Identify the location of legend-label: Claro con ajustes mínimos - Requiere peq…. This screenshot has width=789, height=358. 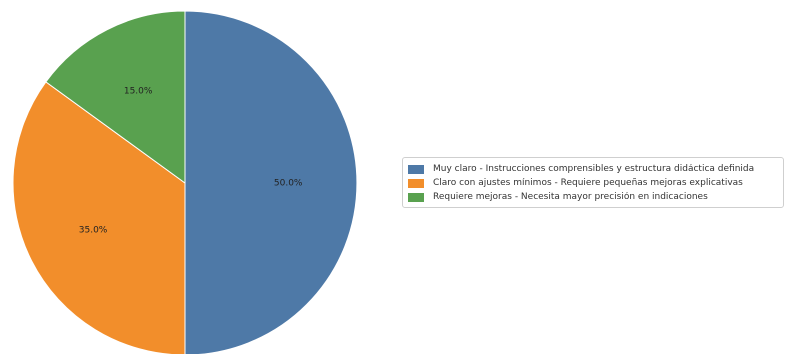
(588, 183).